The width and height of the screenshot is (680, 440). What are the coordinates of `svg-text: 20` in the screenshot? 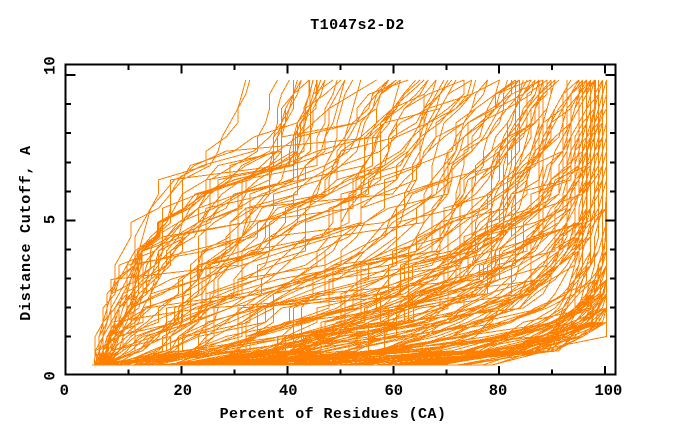 It's located at (182, 391).